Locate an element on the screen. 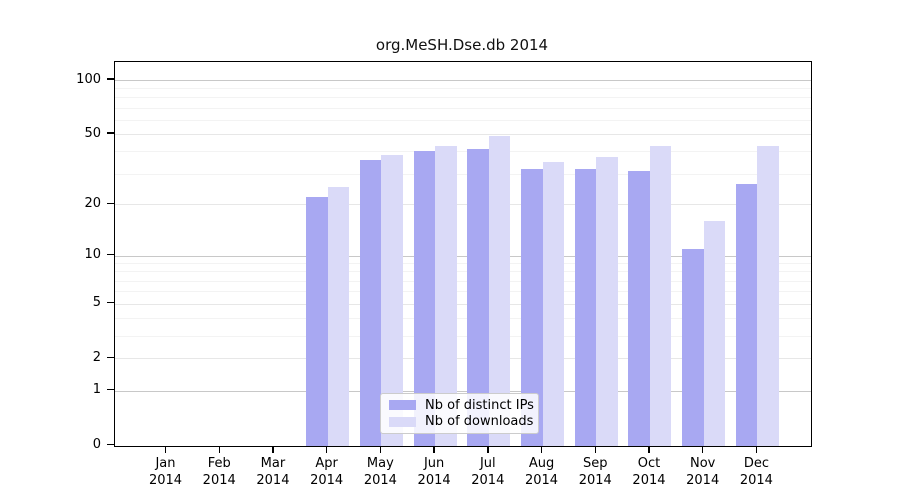 This screenshot has width=900, height=500. bar-distinct-ips-nov is located at coordinates (693, 347).